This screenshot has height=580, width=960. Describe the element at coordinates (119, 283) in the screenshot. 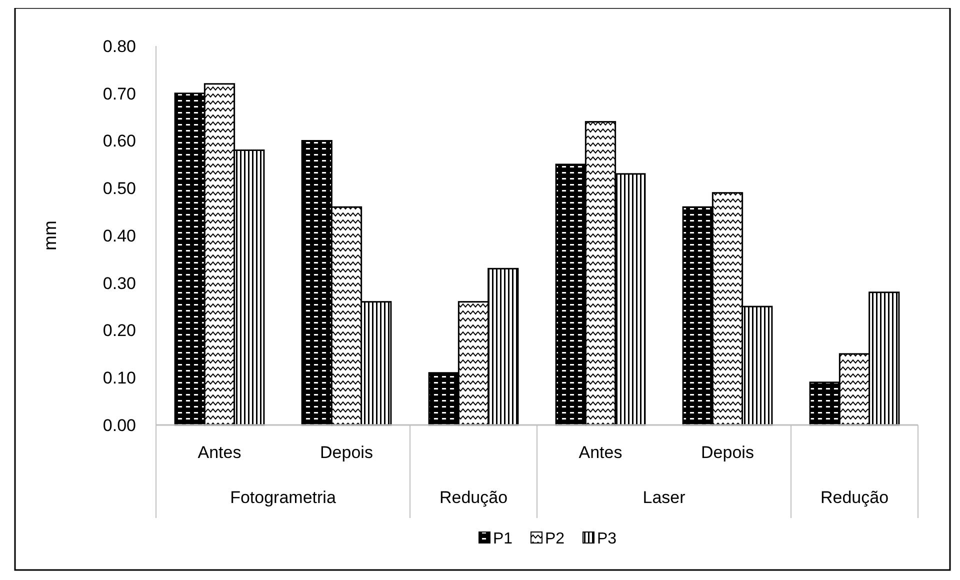

I see `y-tick-label: 0.30` at that location.